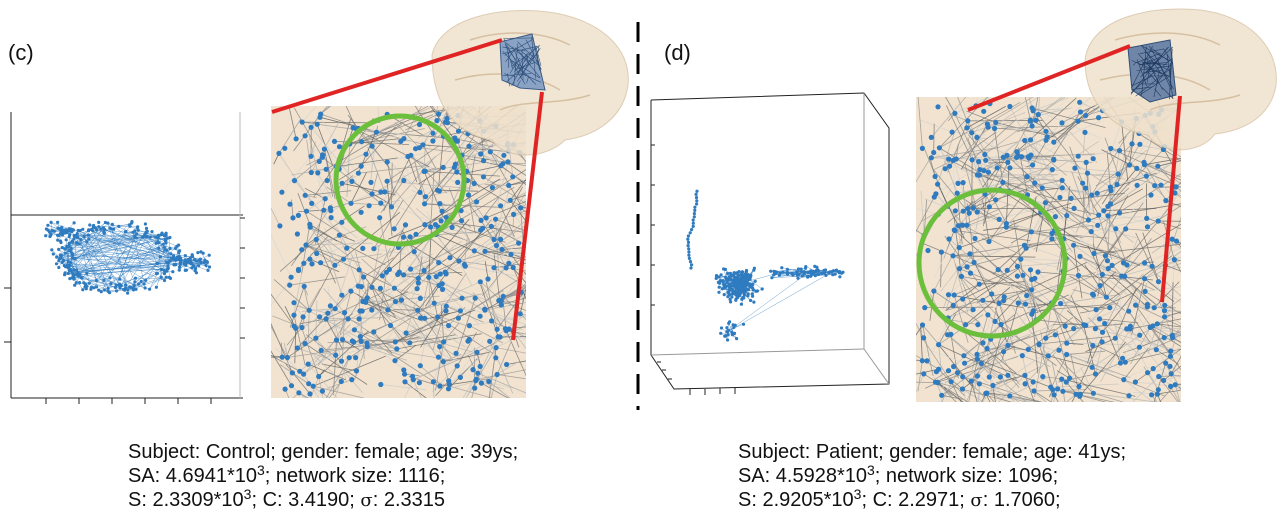  Describe the element at coordinates (976, 500) in the screenshot. I see `panel-d-sigma-symbol: σ` at that location.